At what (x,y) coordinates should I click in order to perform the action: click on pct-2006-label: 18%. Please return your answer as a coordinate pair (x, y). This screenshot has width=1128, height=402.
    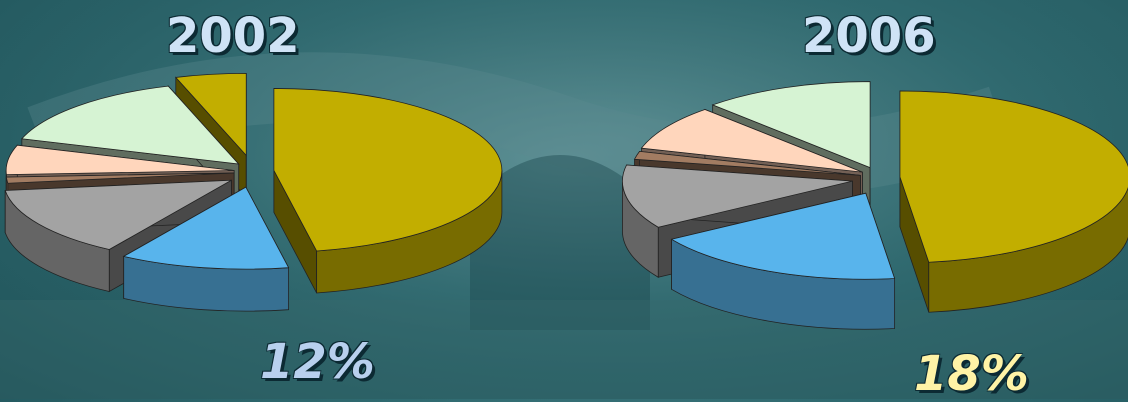
    Looking at the image, I should click on (971, 374).